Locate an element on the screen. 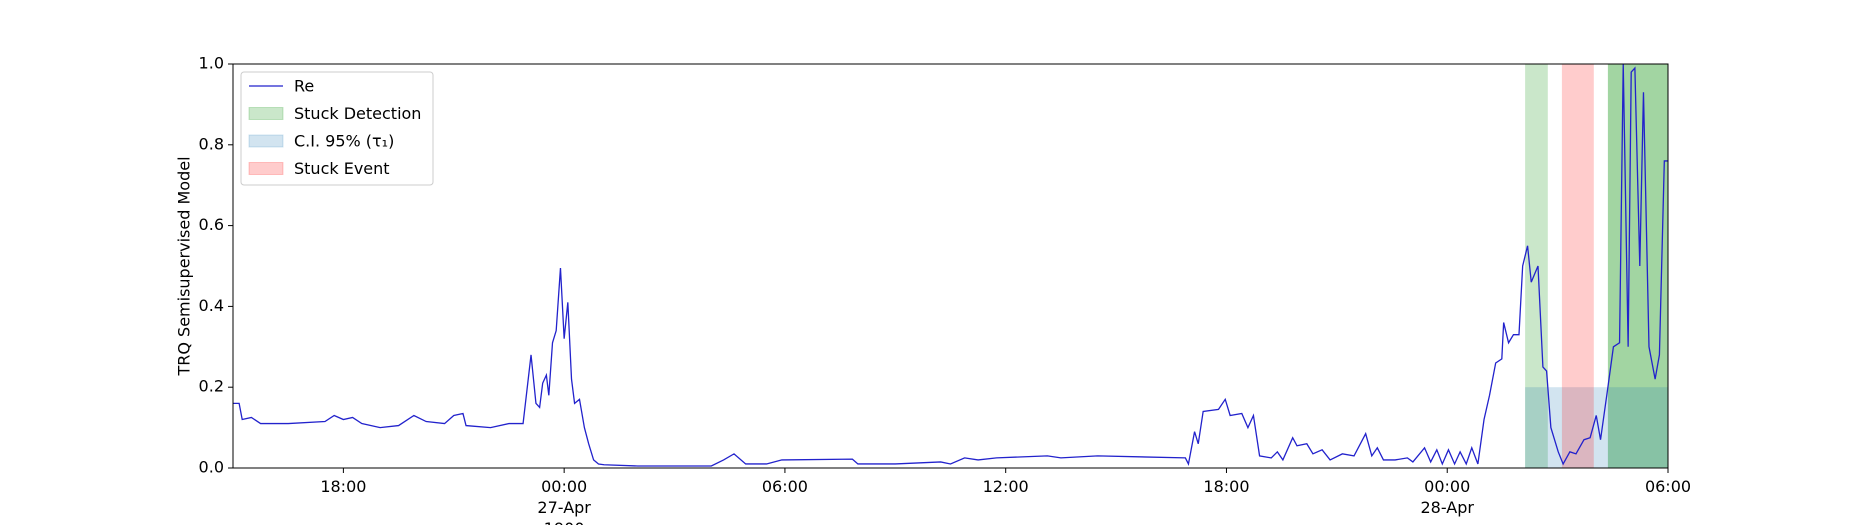  legend-label: C.I. 95% (τ₁) is located at coordinates (344, 141).